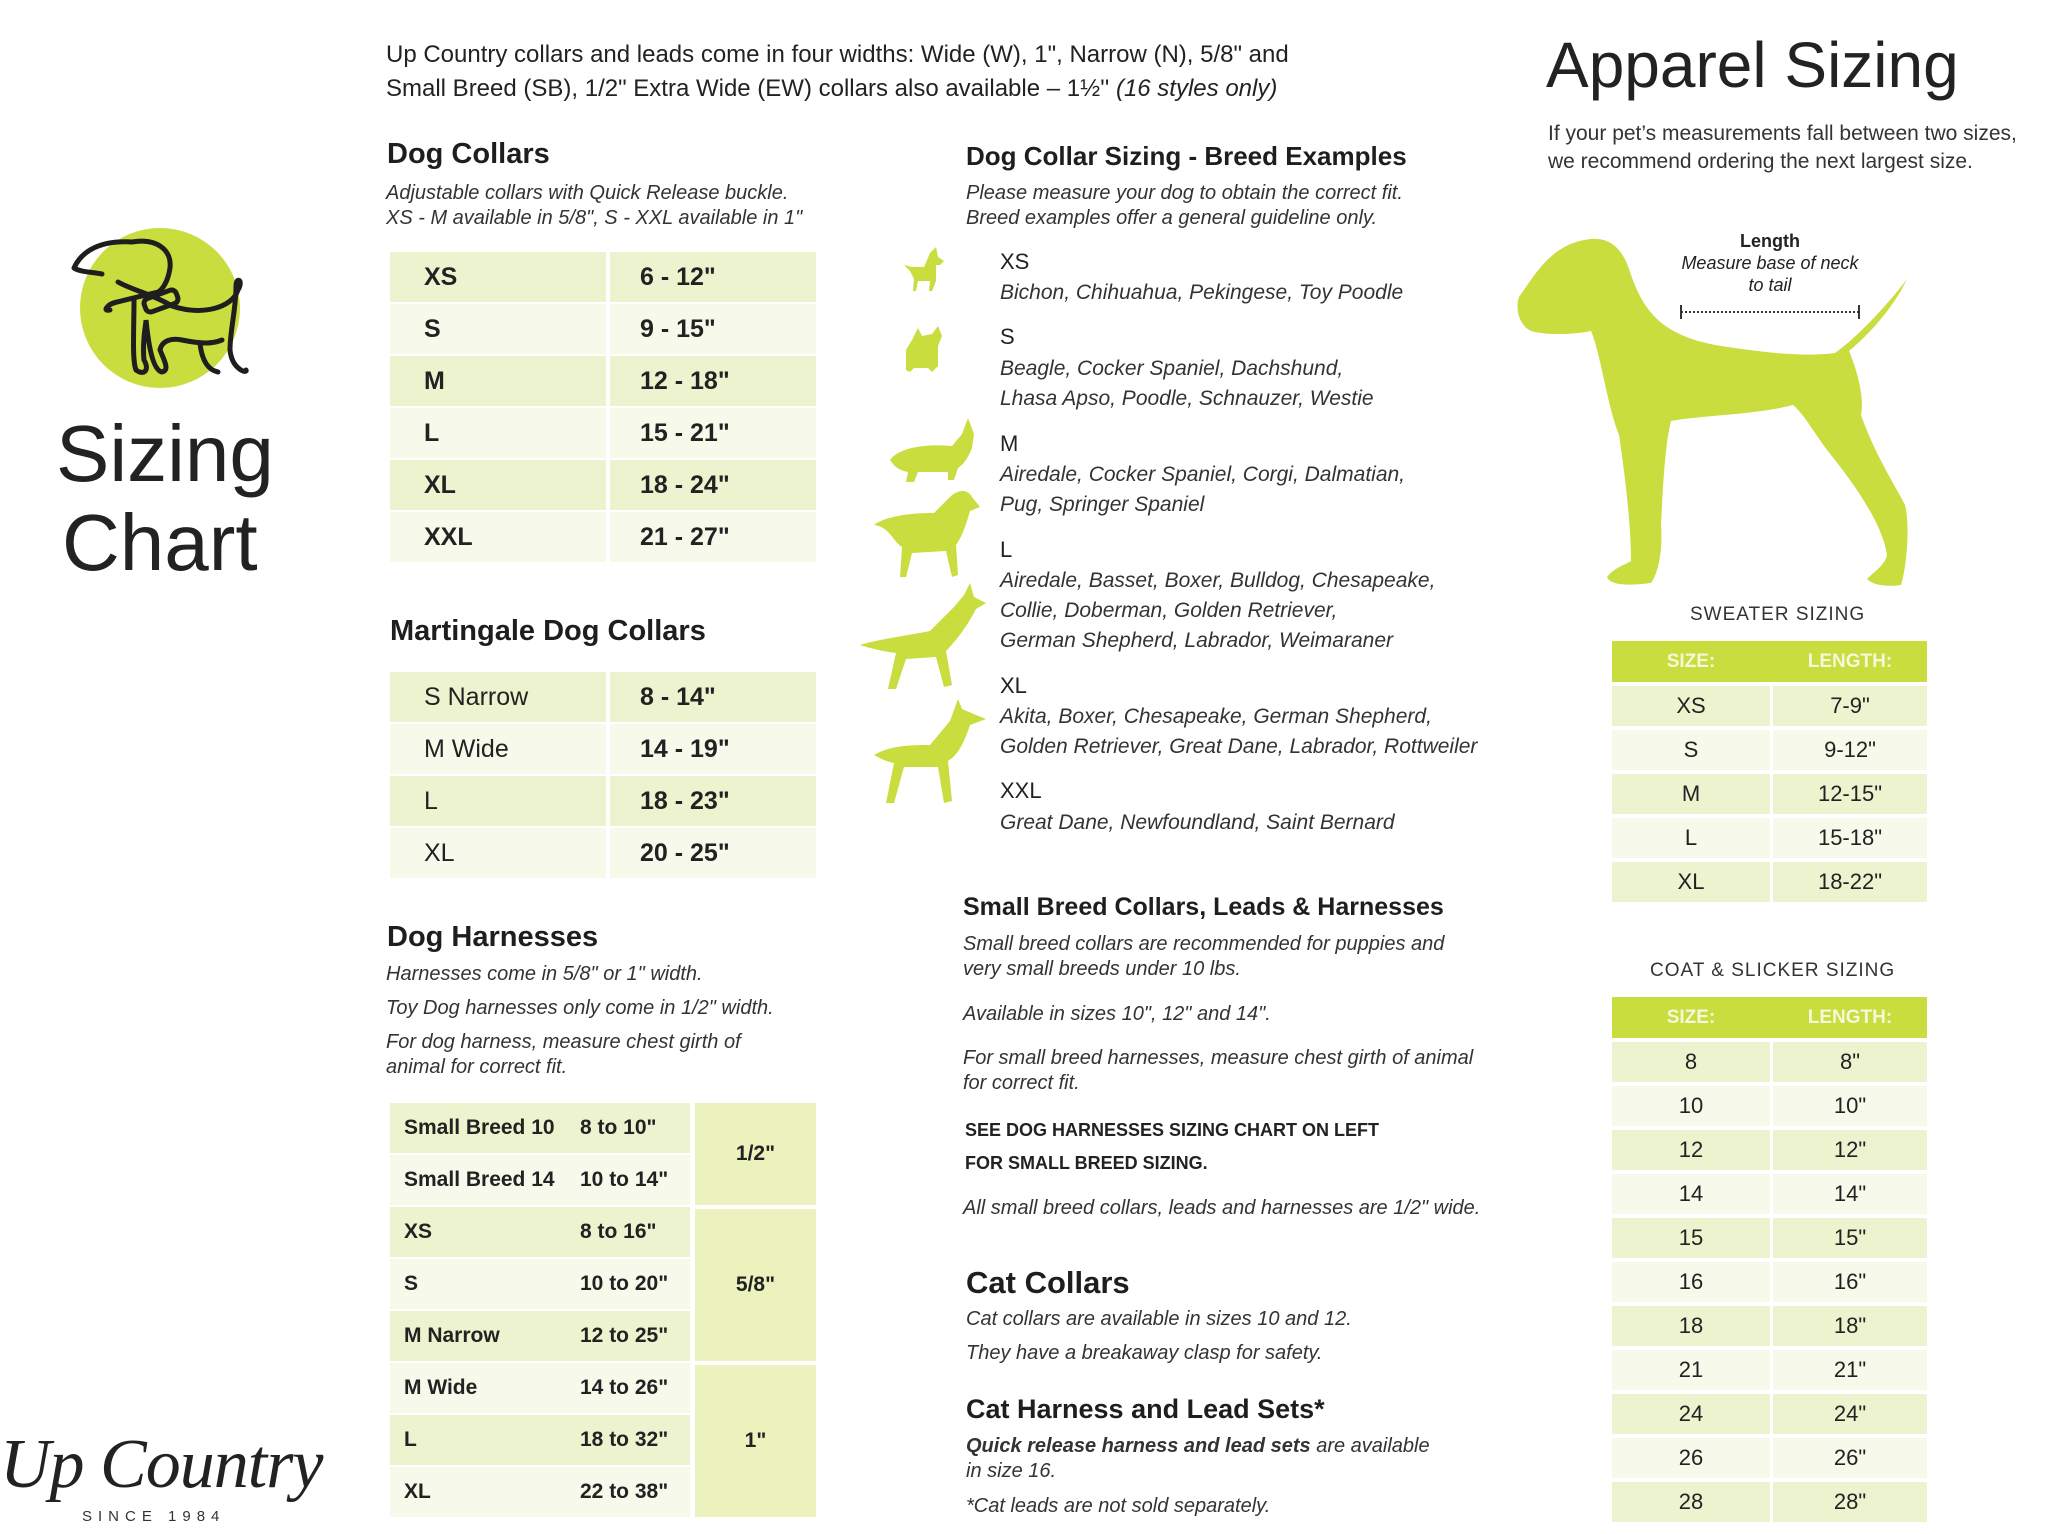 This screenshot has height=1534, width=2048. I want to click on table-header: SIZE: LENGTH:, so click(1769, 661).